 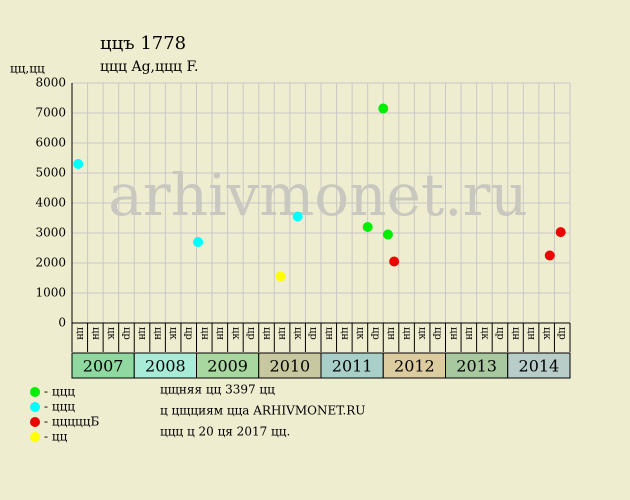 What do you see at coordinates (50, 263) in the screenshot?
I see `y-tick-label: 2000` at bounding box center [50, 263].